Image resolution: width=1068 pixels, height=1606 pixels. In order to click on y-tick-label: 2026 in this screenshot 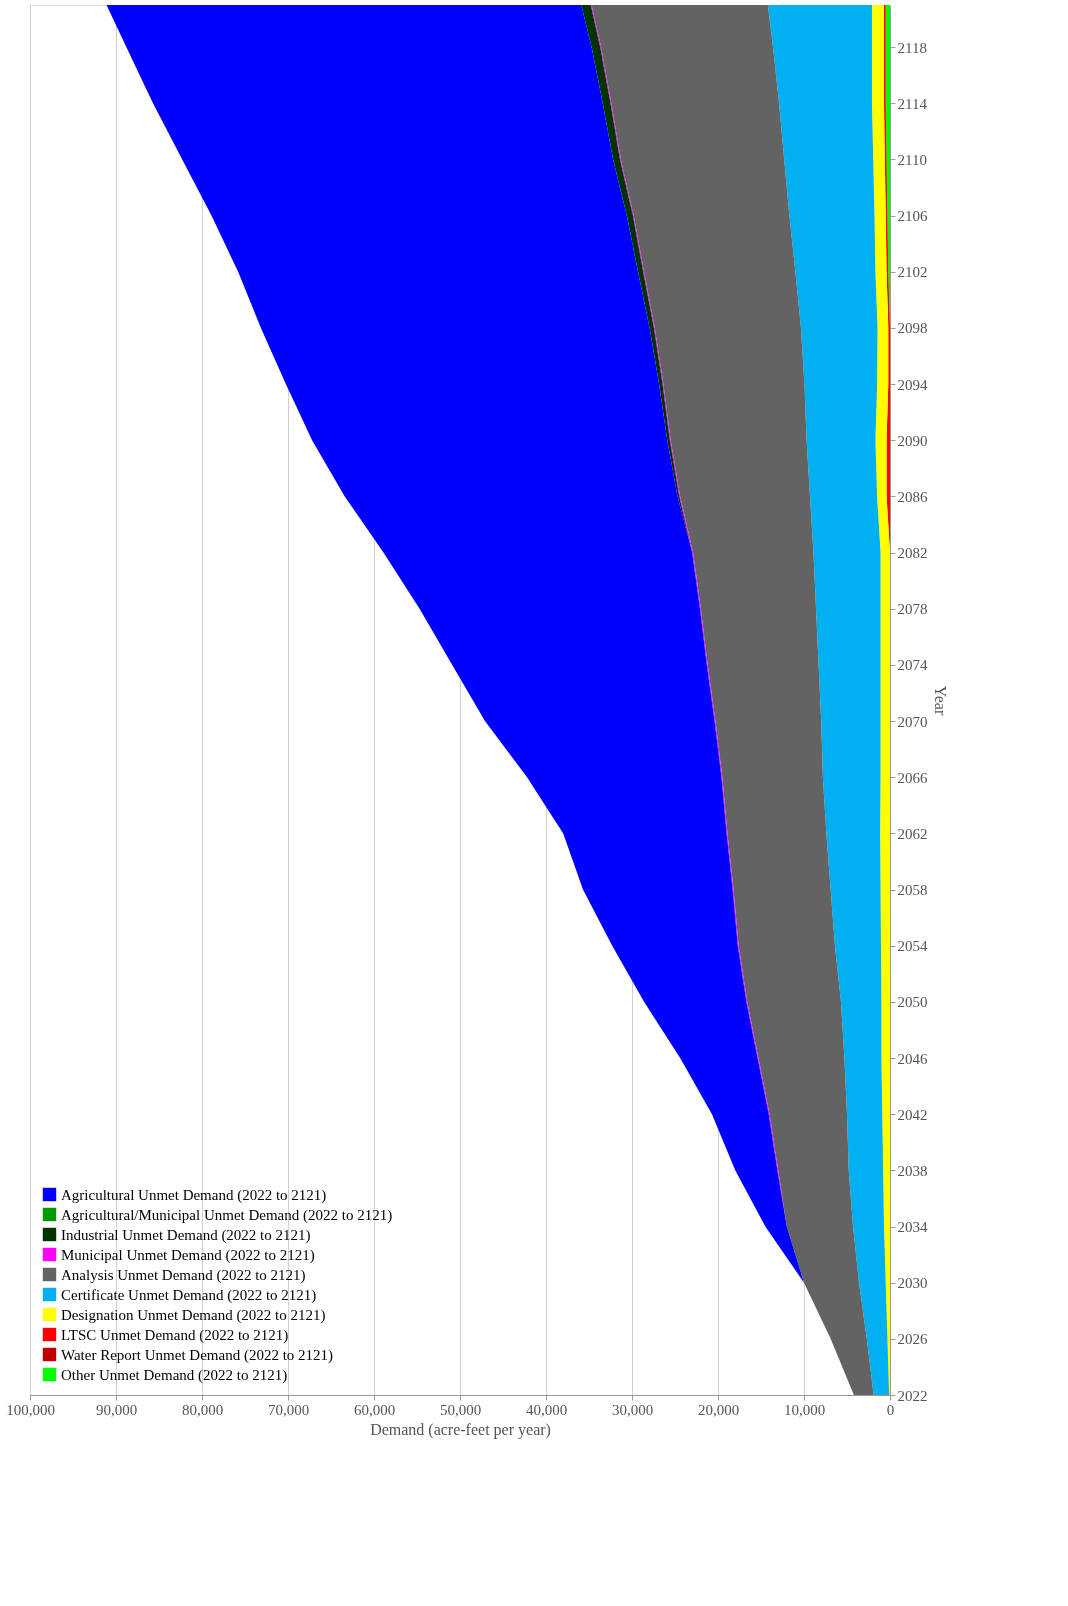, I will do `click(912, 1339)`.